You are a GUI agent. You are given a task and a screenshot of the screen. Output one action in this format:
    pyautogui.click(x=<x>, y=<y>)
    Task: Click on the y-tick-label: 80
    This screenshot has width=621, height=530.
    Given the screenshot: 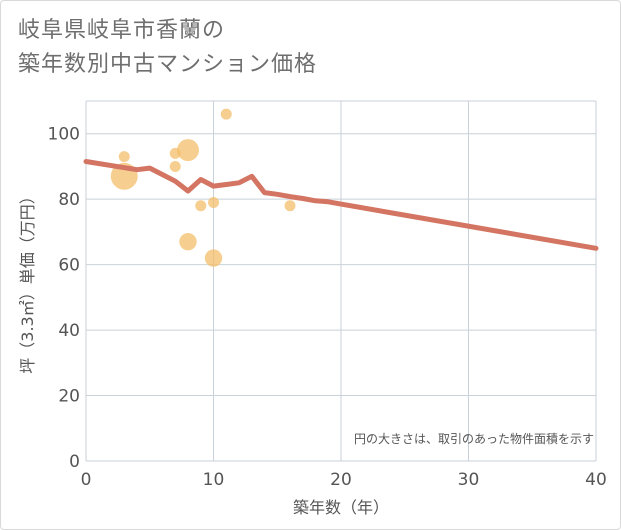 What is the action you would take?
    pyautogui.click(x=69, y=200)
    